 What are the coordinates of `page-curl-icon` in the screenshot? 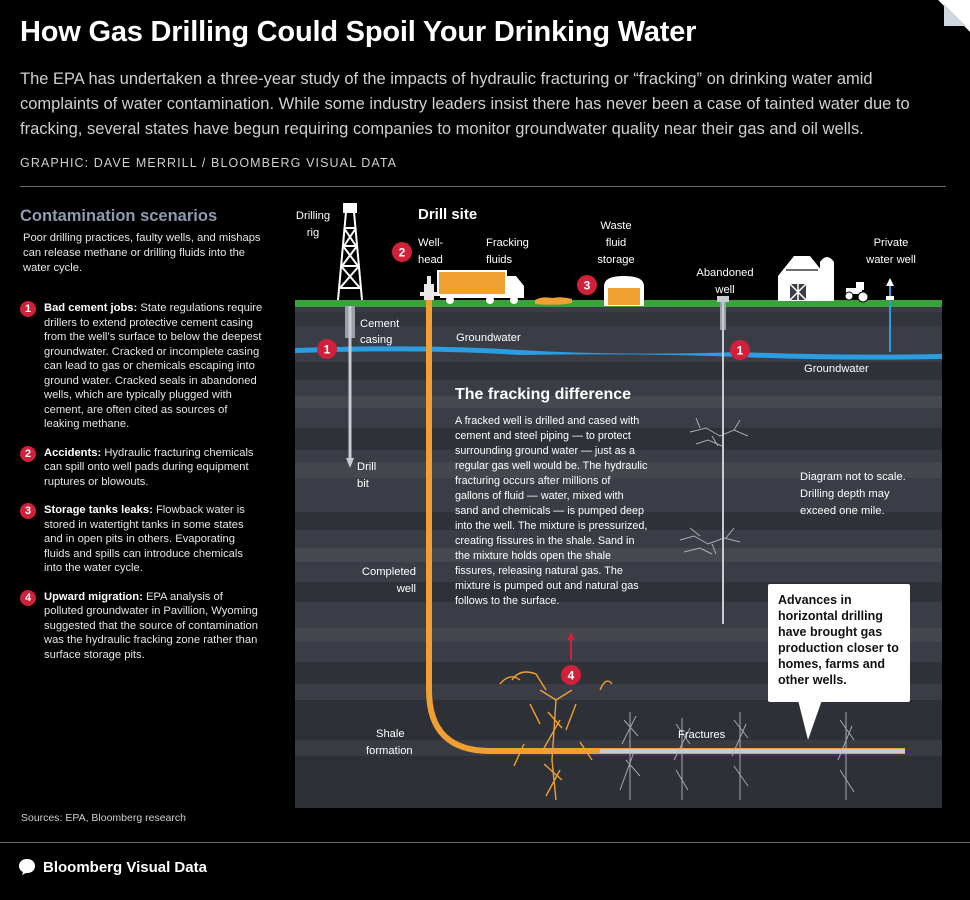 It's located at (954, 16).